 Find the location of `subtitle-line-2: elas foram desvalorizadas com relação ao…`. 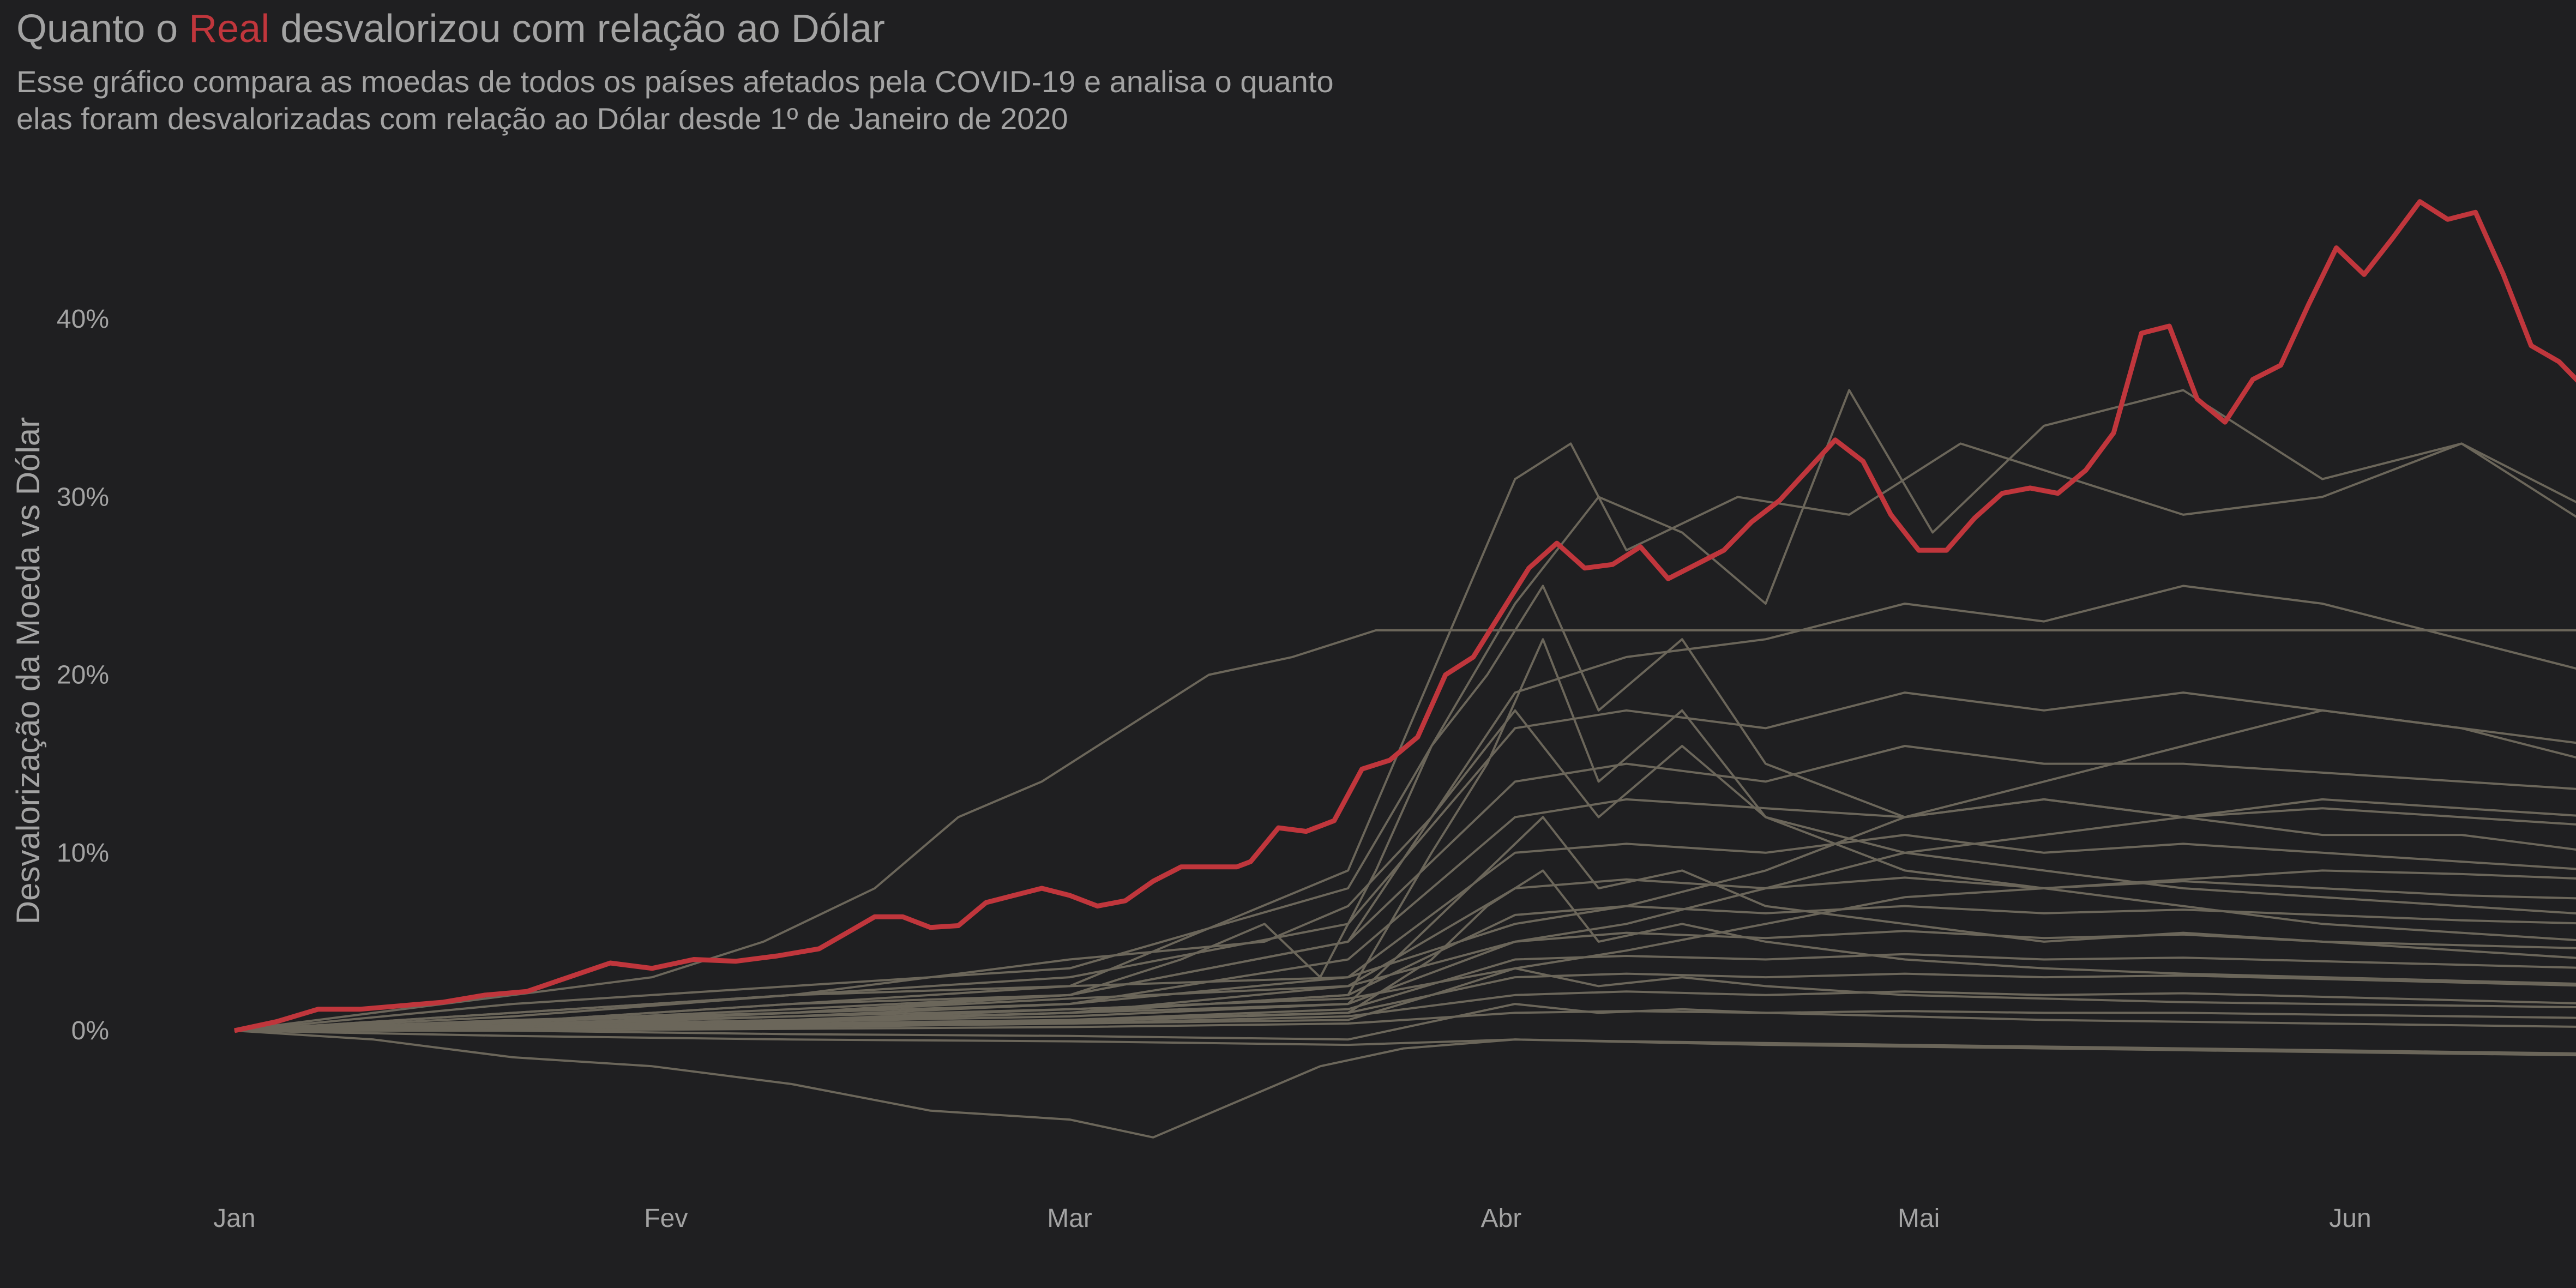

subtitle-line-2: elas foram desvalorizadas com relação ao… is located at coordinates (542, 118).